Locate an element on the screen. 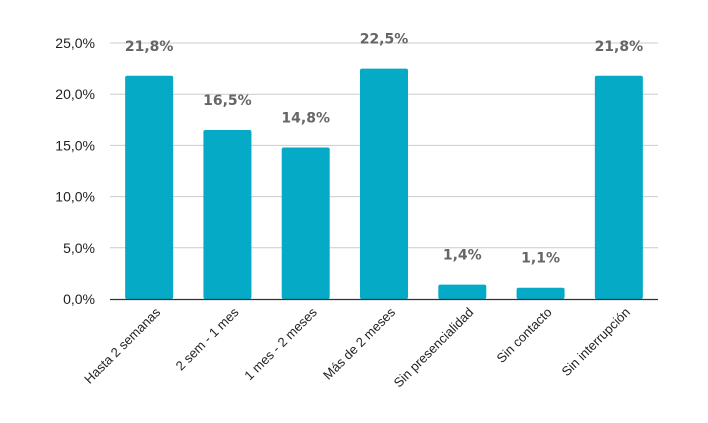  y-tick-label: 25,0% is located at coordinates (75, 43).